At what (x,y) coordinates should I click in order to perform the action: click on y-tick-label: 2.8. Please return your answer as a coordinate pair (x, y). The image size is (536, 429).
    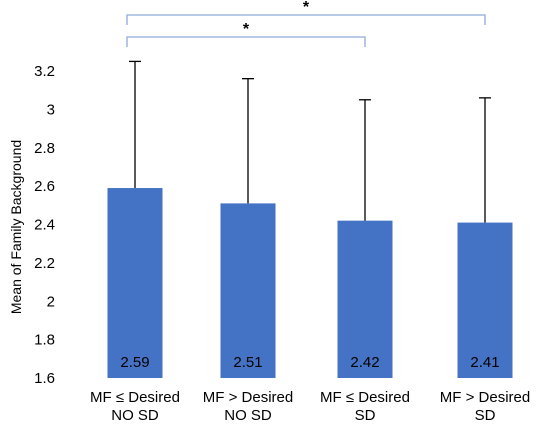
    Looking at the image, I should click on (44, 148).